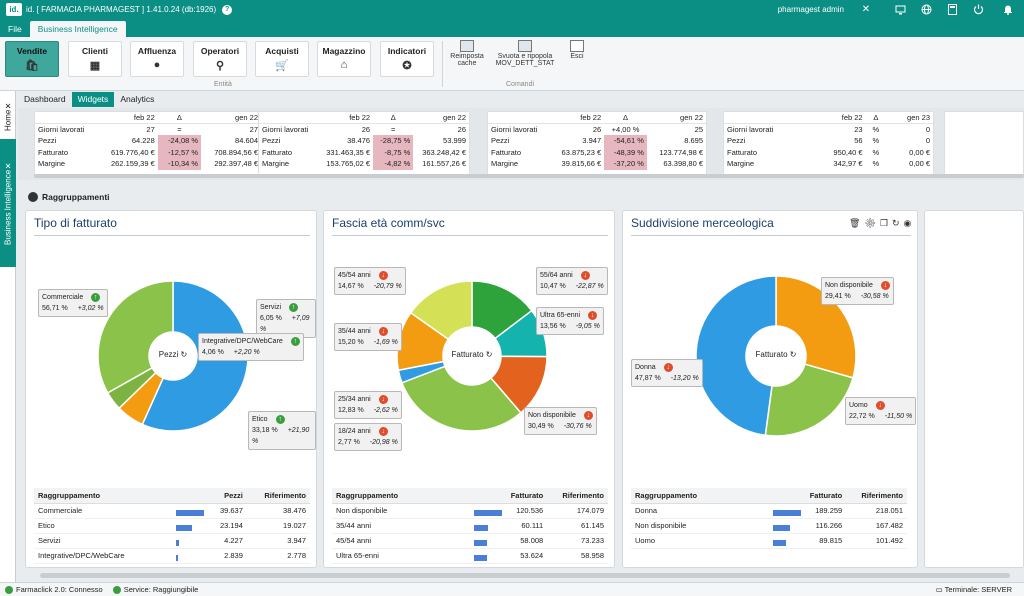 The width and height of the screenshot is (1024, 596). I want to click on side-tab-home: Home ✕, so click(8, 116).